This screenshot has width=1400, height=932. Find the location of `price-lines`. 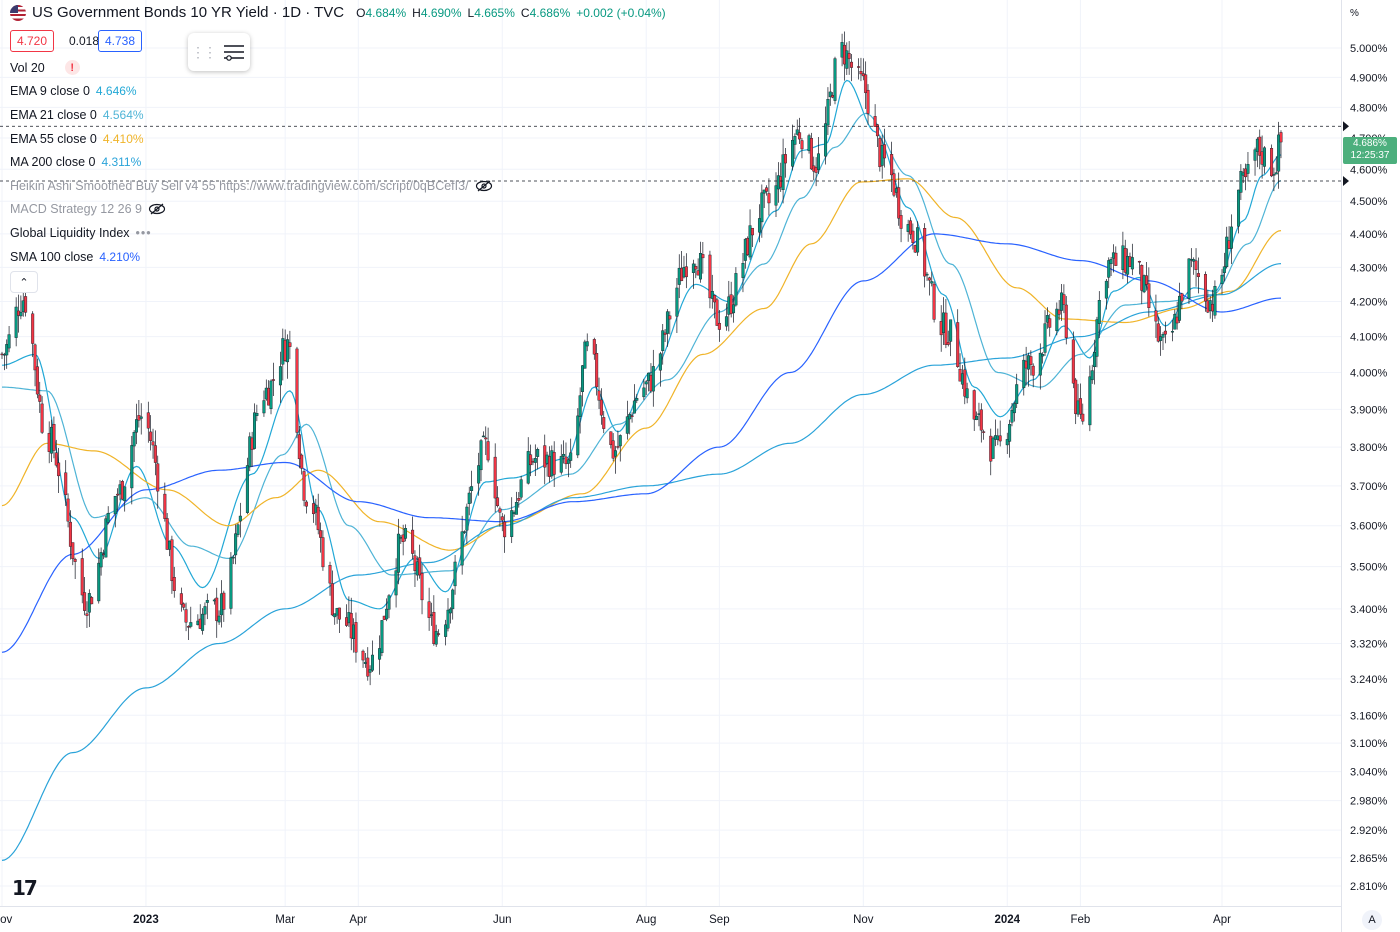

price-lines is located at coordinates (674, 153).